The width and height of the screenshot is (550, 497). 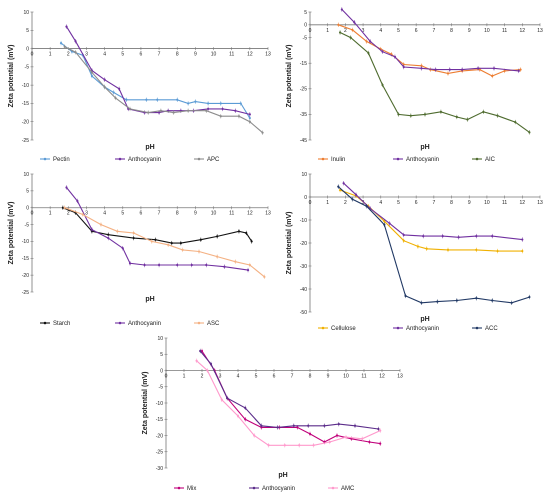 What do you see at coordinates (25, 276) in the screenshot?
I see `y-tick-label: -20` at bounding box center [25, 276].